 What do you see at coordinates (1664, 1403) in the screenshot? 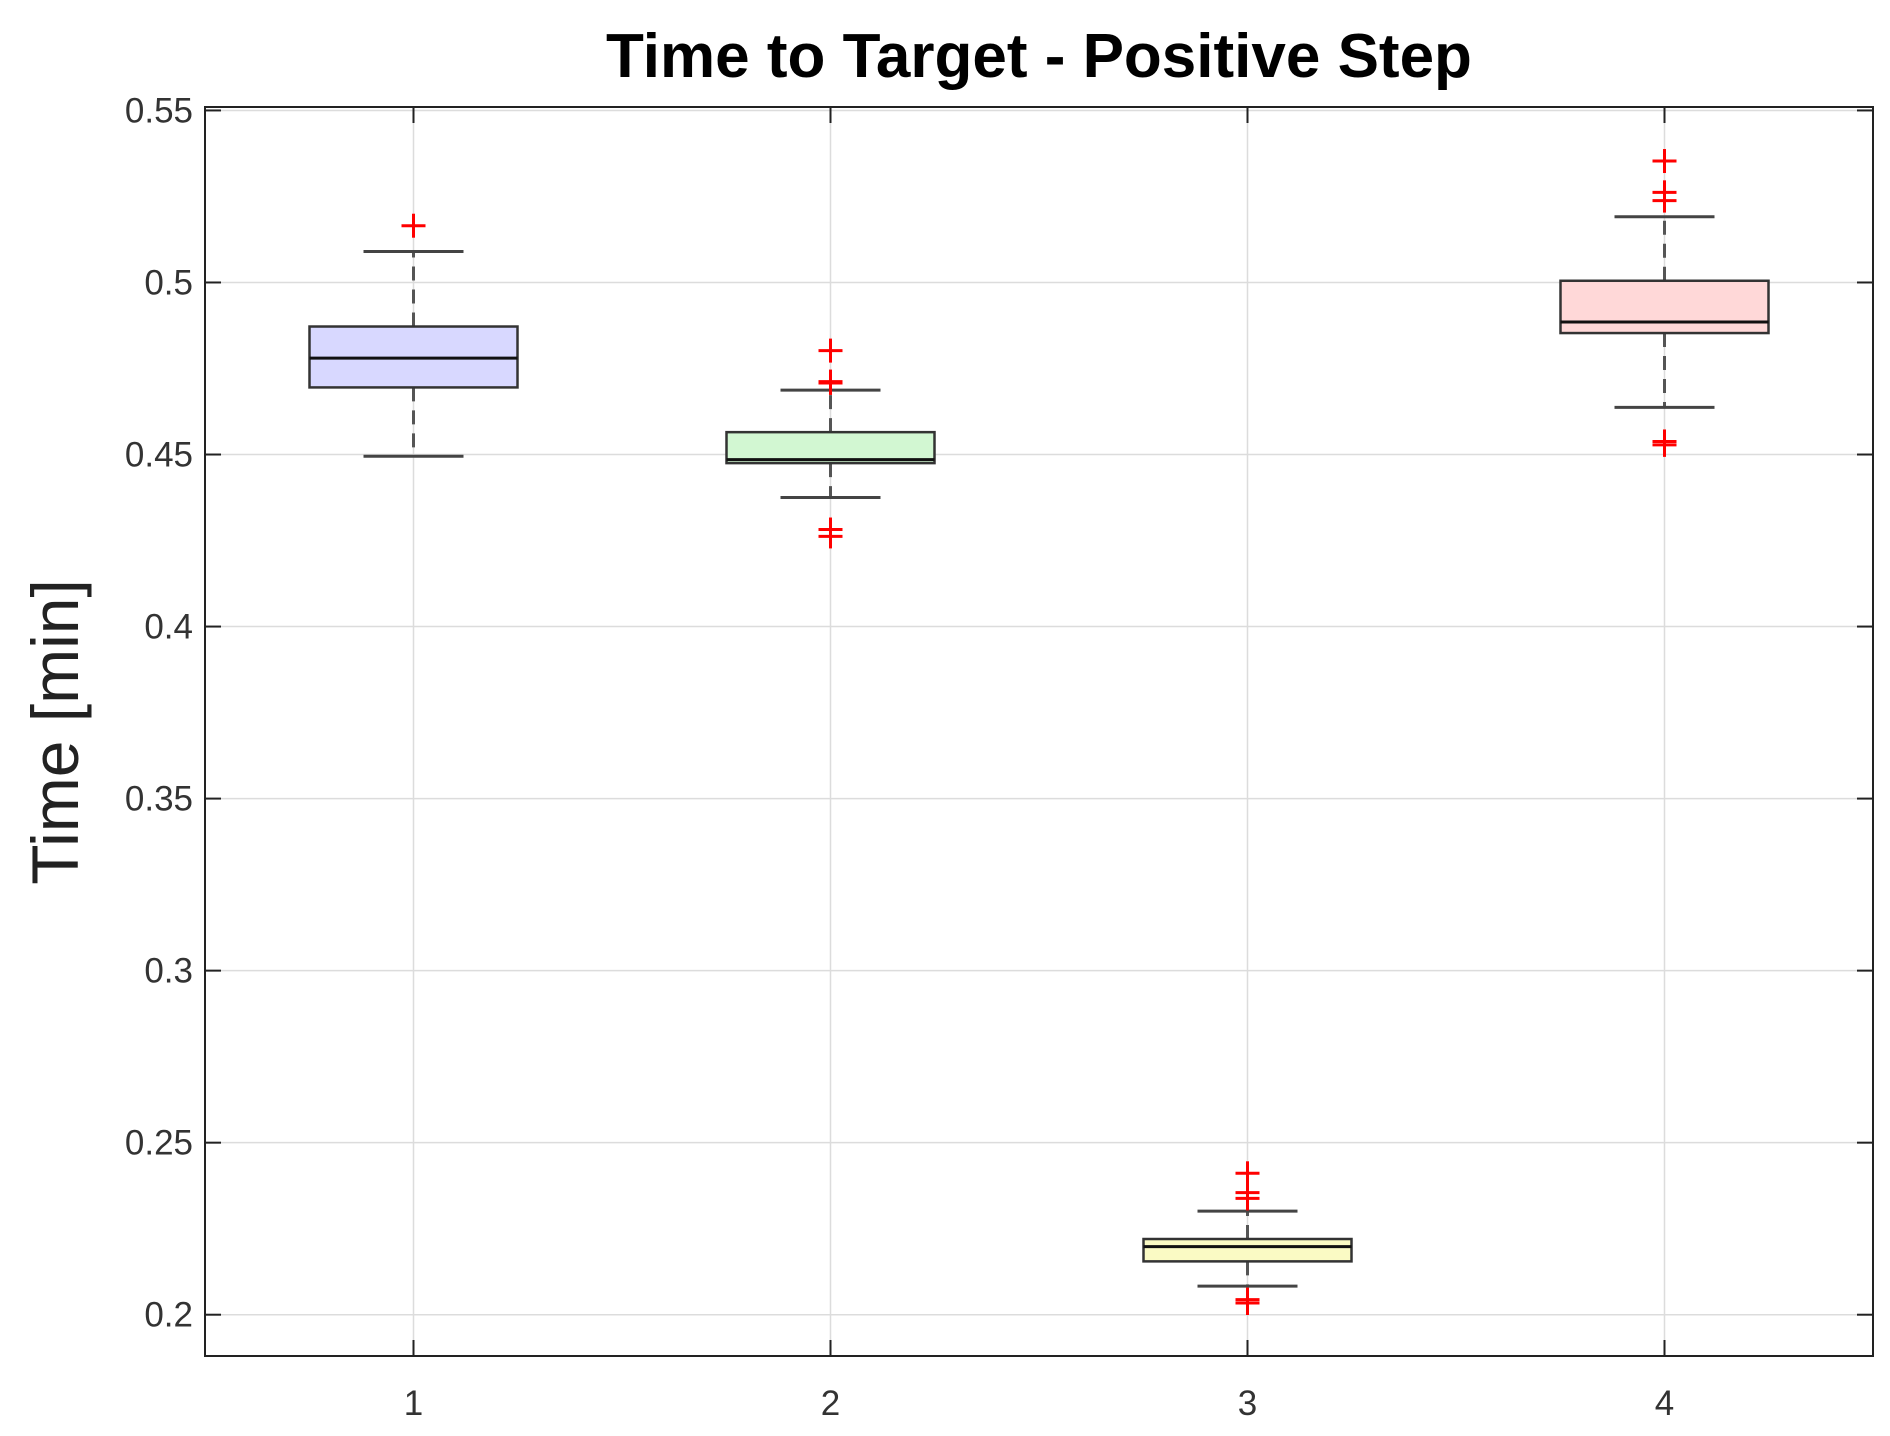
I see `x-tick-label: 4` at bounding box center [1664, 1403].